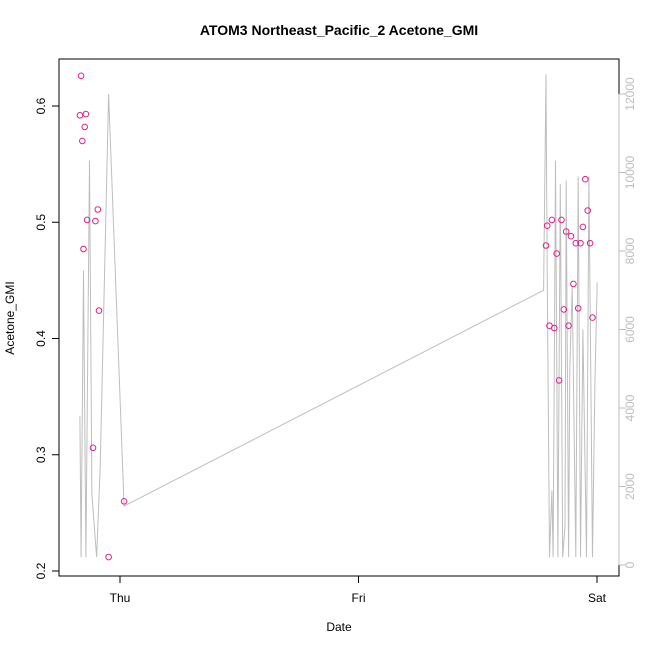  Describe the element at coordinates (358, 590) in the screenshot. I see `x-axis: Thu Fri Sat` at that location.